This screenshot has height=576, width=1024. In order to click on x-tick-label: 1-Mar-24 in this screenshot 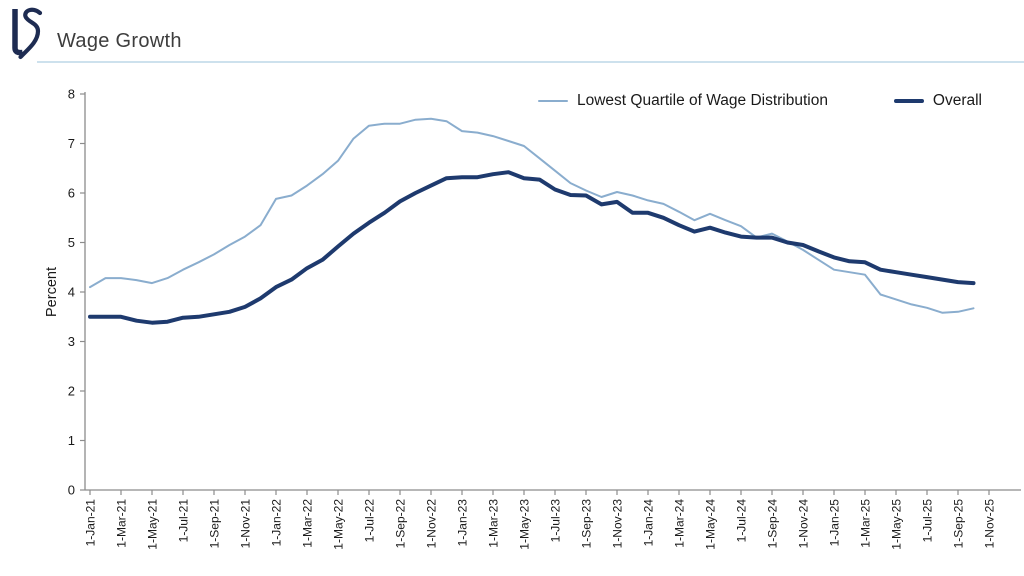, I will do `click(680, 523)`.